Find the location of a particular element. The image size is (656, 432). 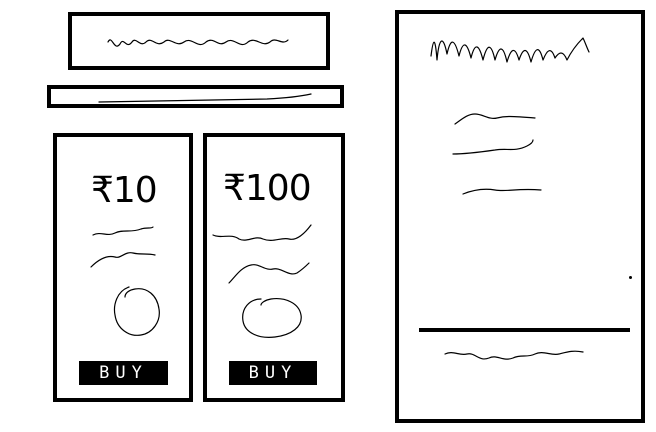

panel-info-squiggle is located at coordinates (497, 154).